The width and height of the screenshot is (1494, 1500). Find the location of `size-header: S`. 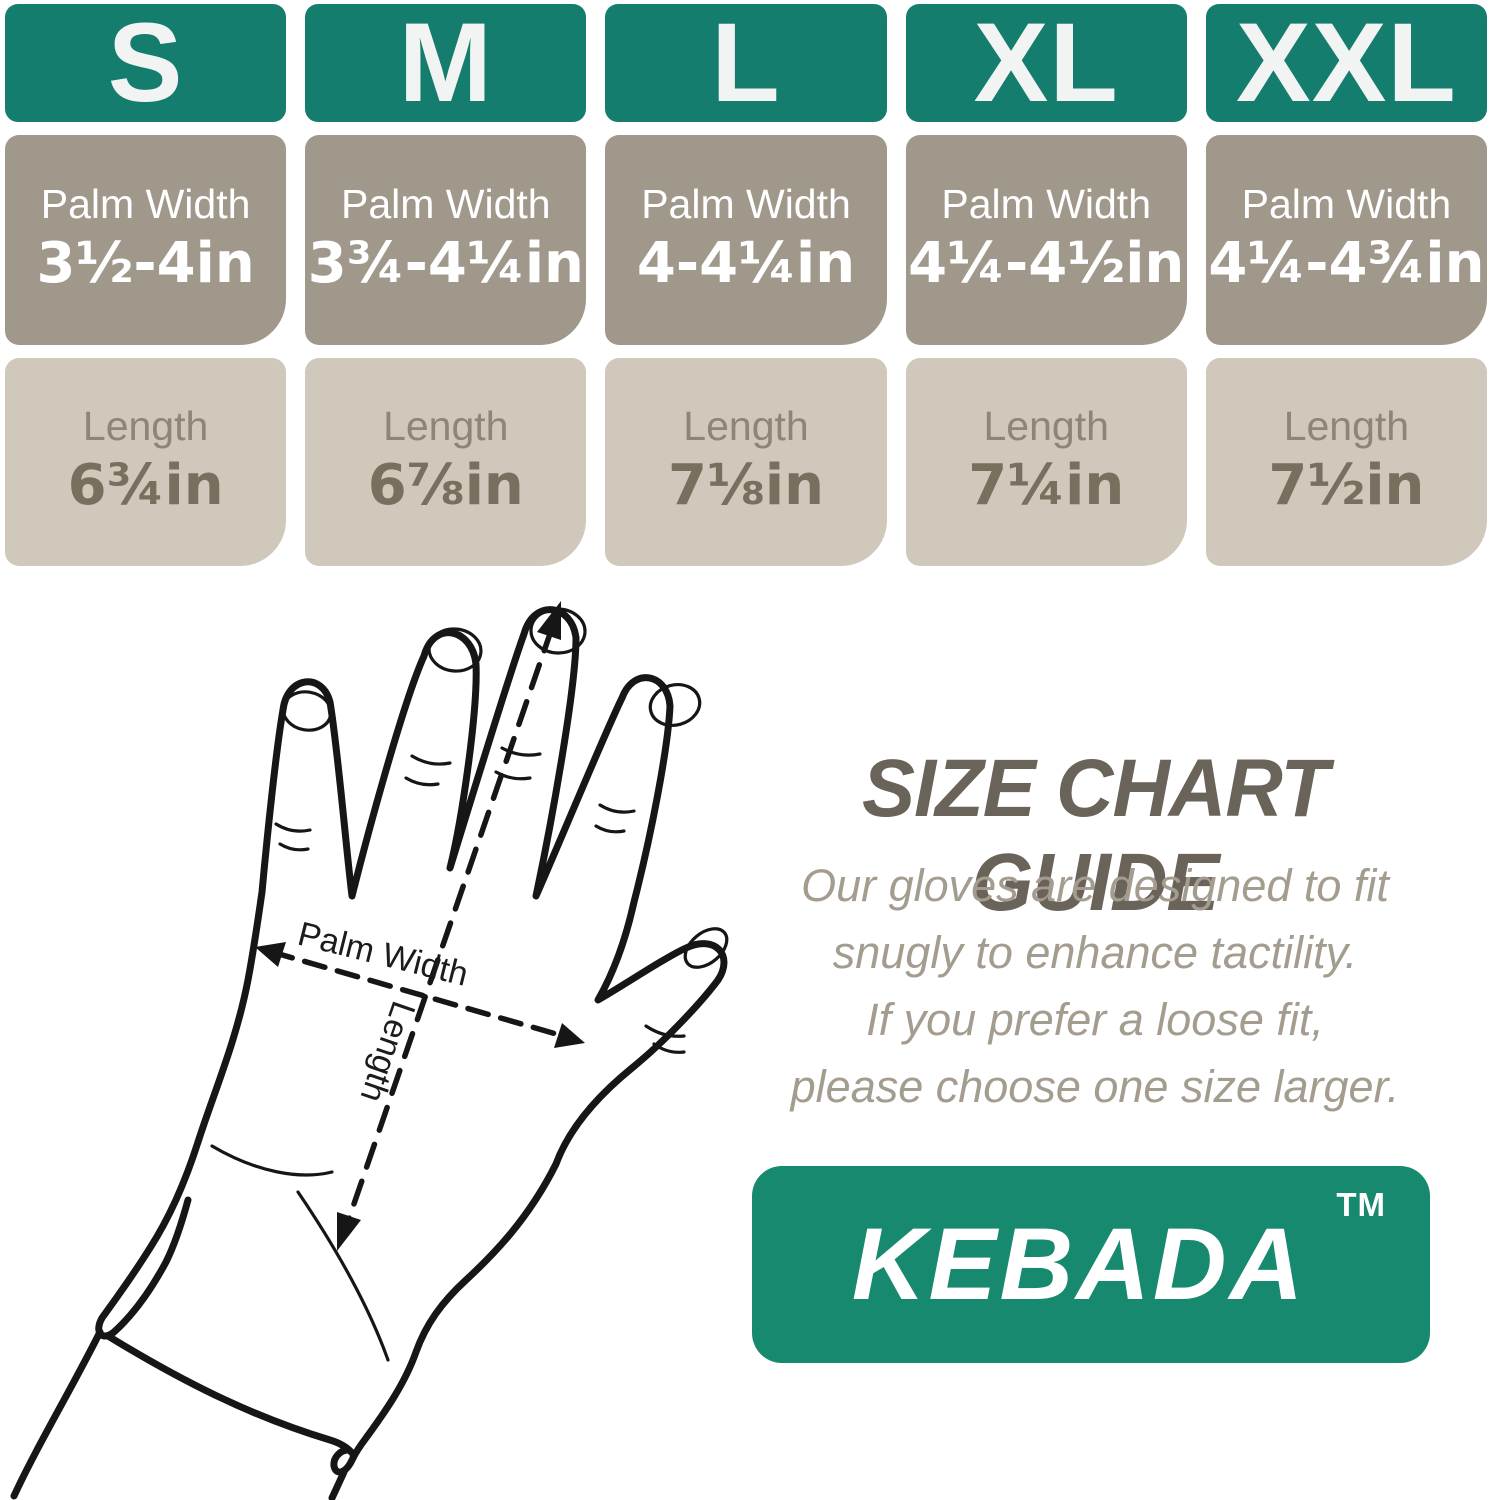

size-header: S is located at coordinates (146, 62).